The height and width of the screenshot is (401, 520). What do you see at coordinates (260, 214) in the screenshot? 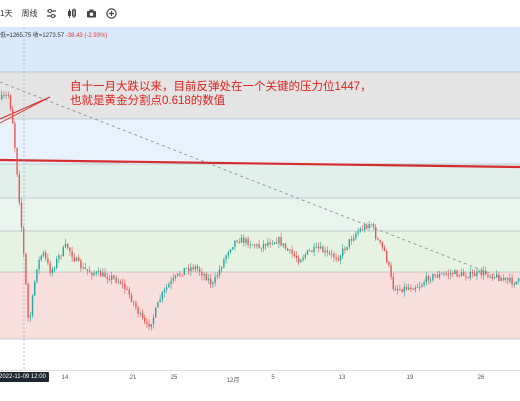
I see `fib-zone-mint` at bounding box center [260, 214].